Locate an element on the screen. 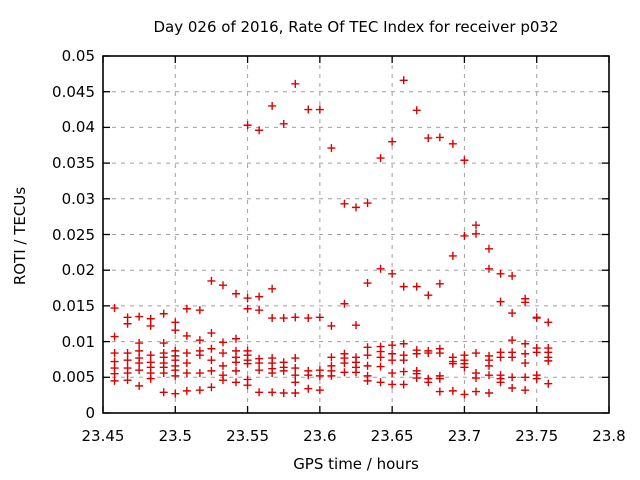  y-tick-label: 0.015 is located at coordinates (73, 305).